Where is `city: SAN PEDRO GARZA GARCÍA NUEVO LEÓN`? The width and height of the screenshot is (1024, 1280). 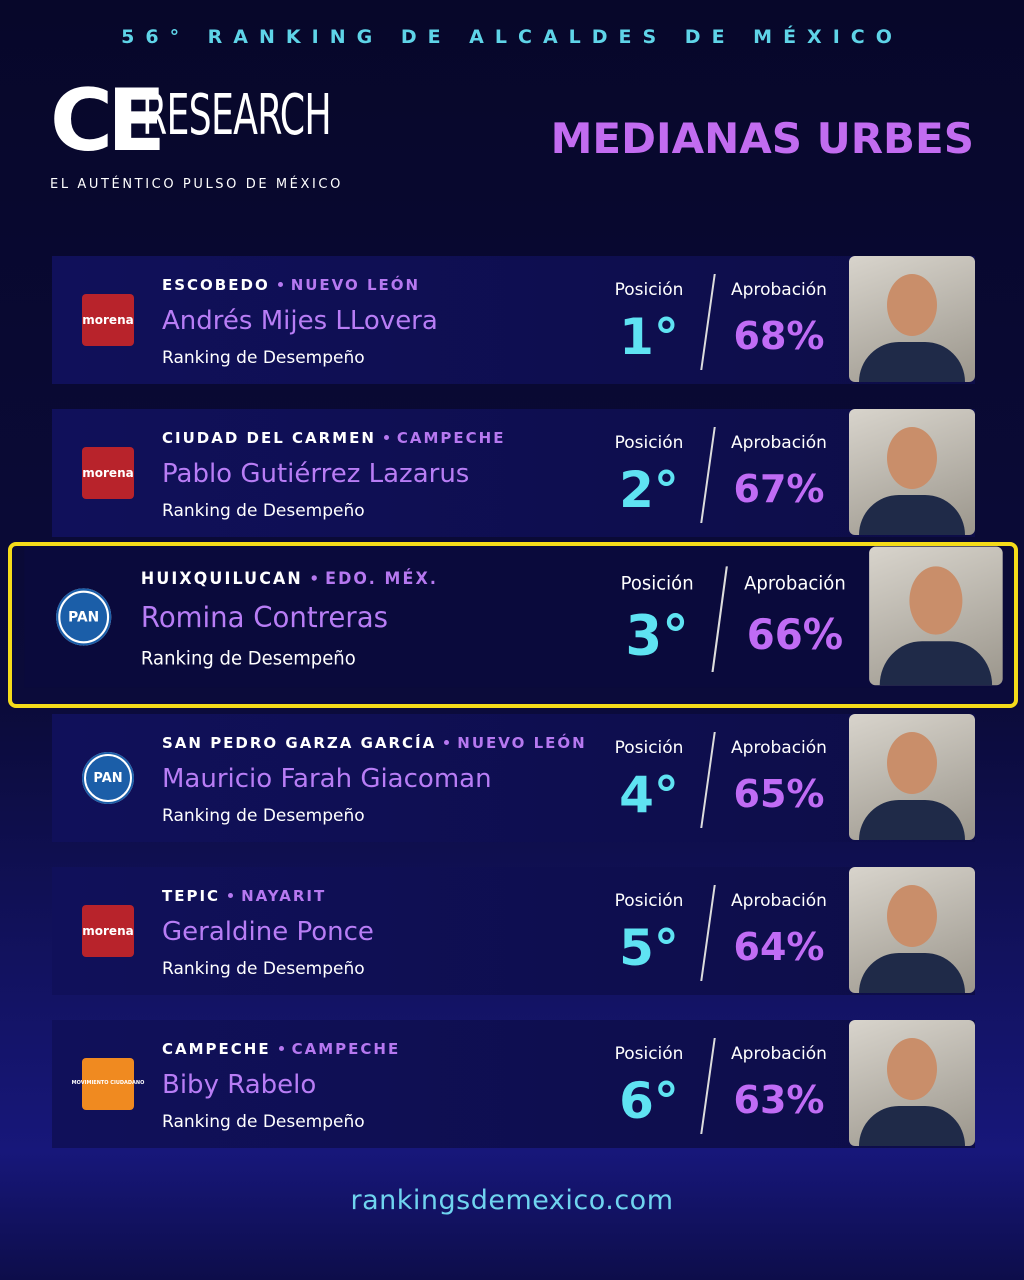 city: SAN PEDRO GARZA GARCÍA NUEVO LEÓN is located at coordinates (374, 743).